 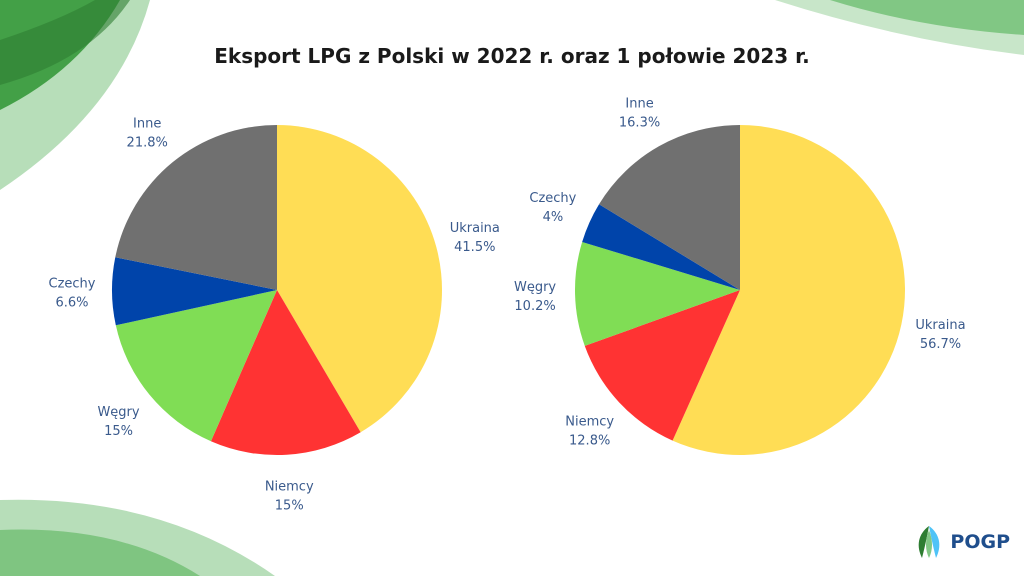 What do you see at coordinates (147, 133) in the screenshot?
I see `slice-label-inne: Inne 21.8%` at bounding box center [147, 133].